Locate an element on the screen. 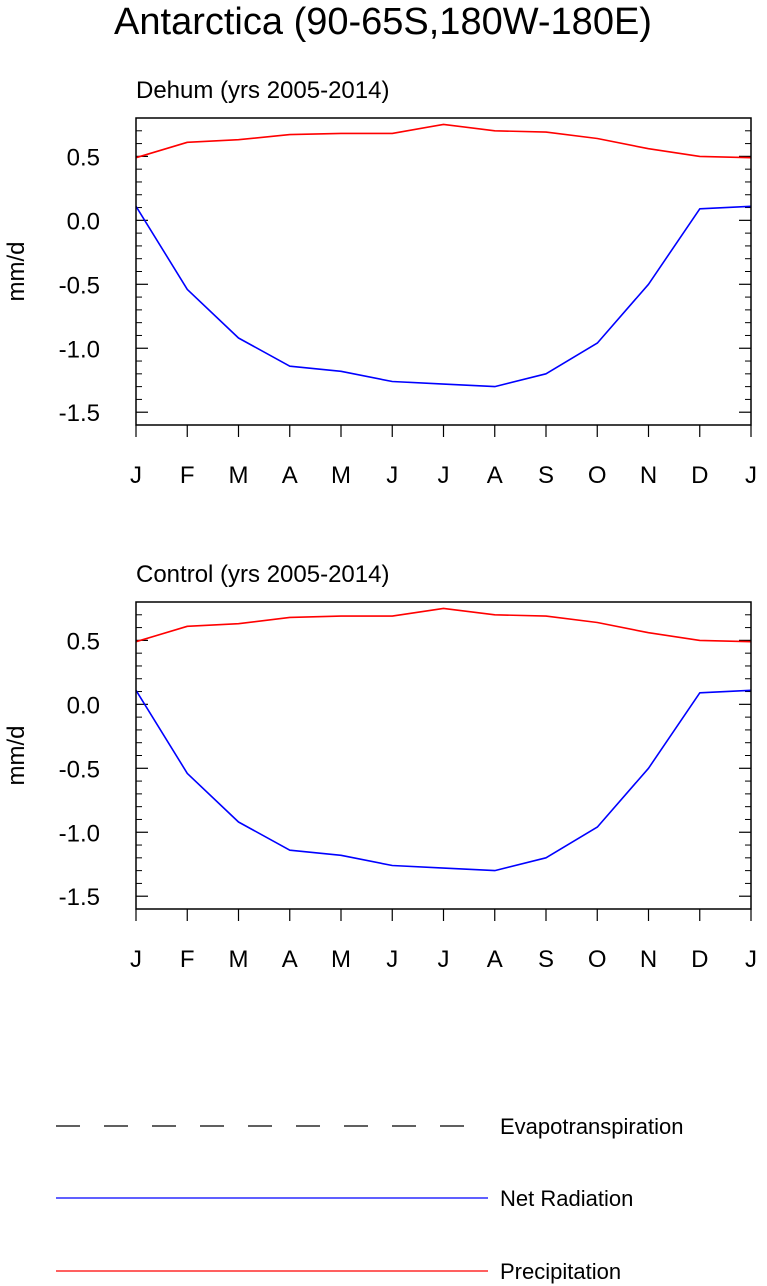 The width and height of the screenshot is (767, 1286). legend-item-precipitation: Precipitation is located at coordinates (338, 1271).